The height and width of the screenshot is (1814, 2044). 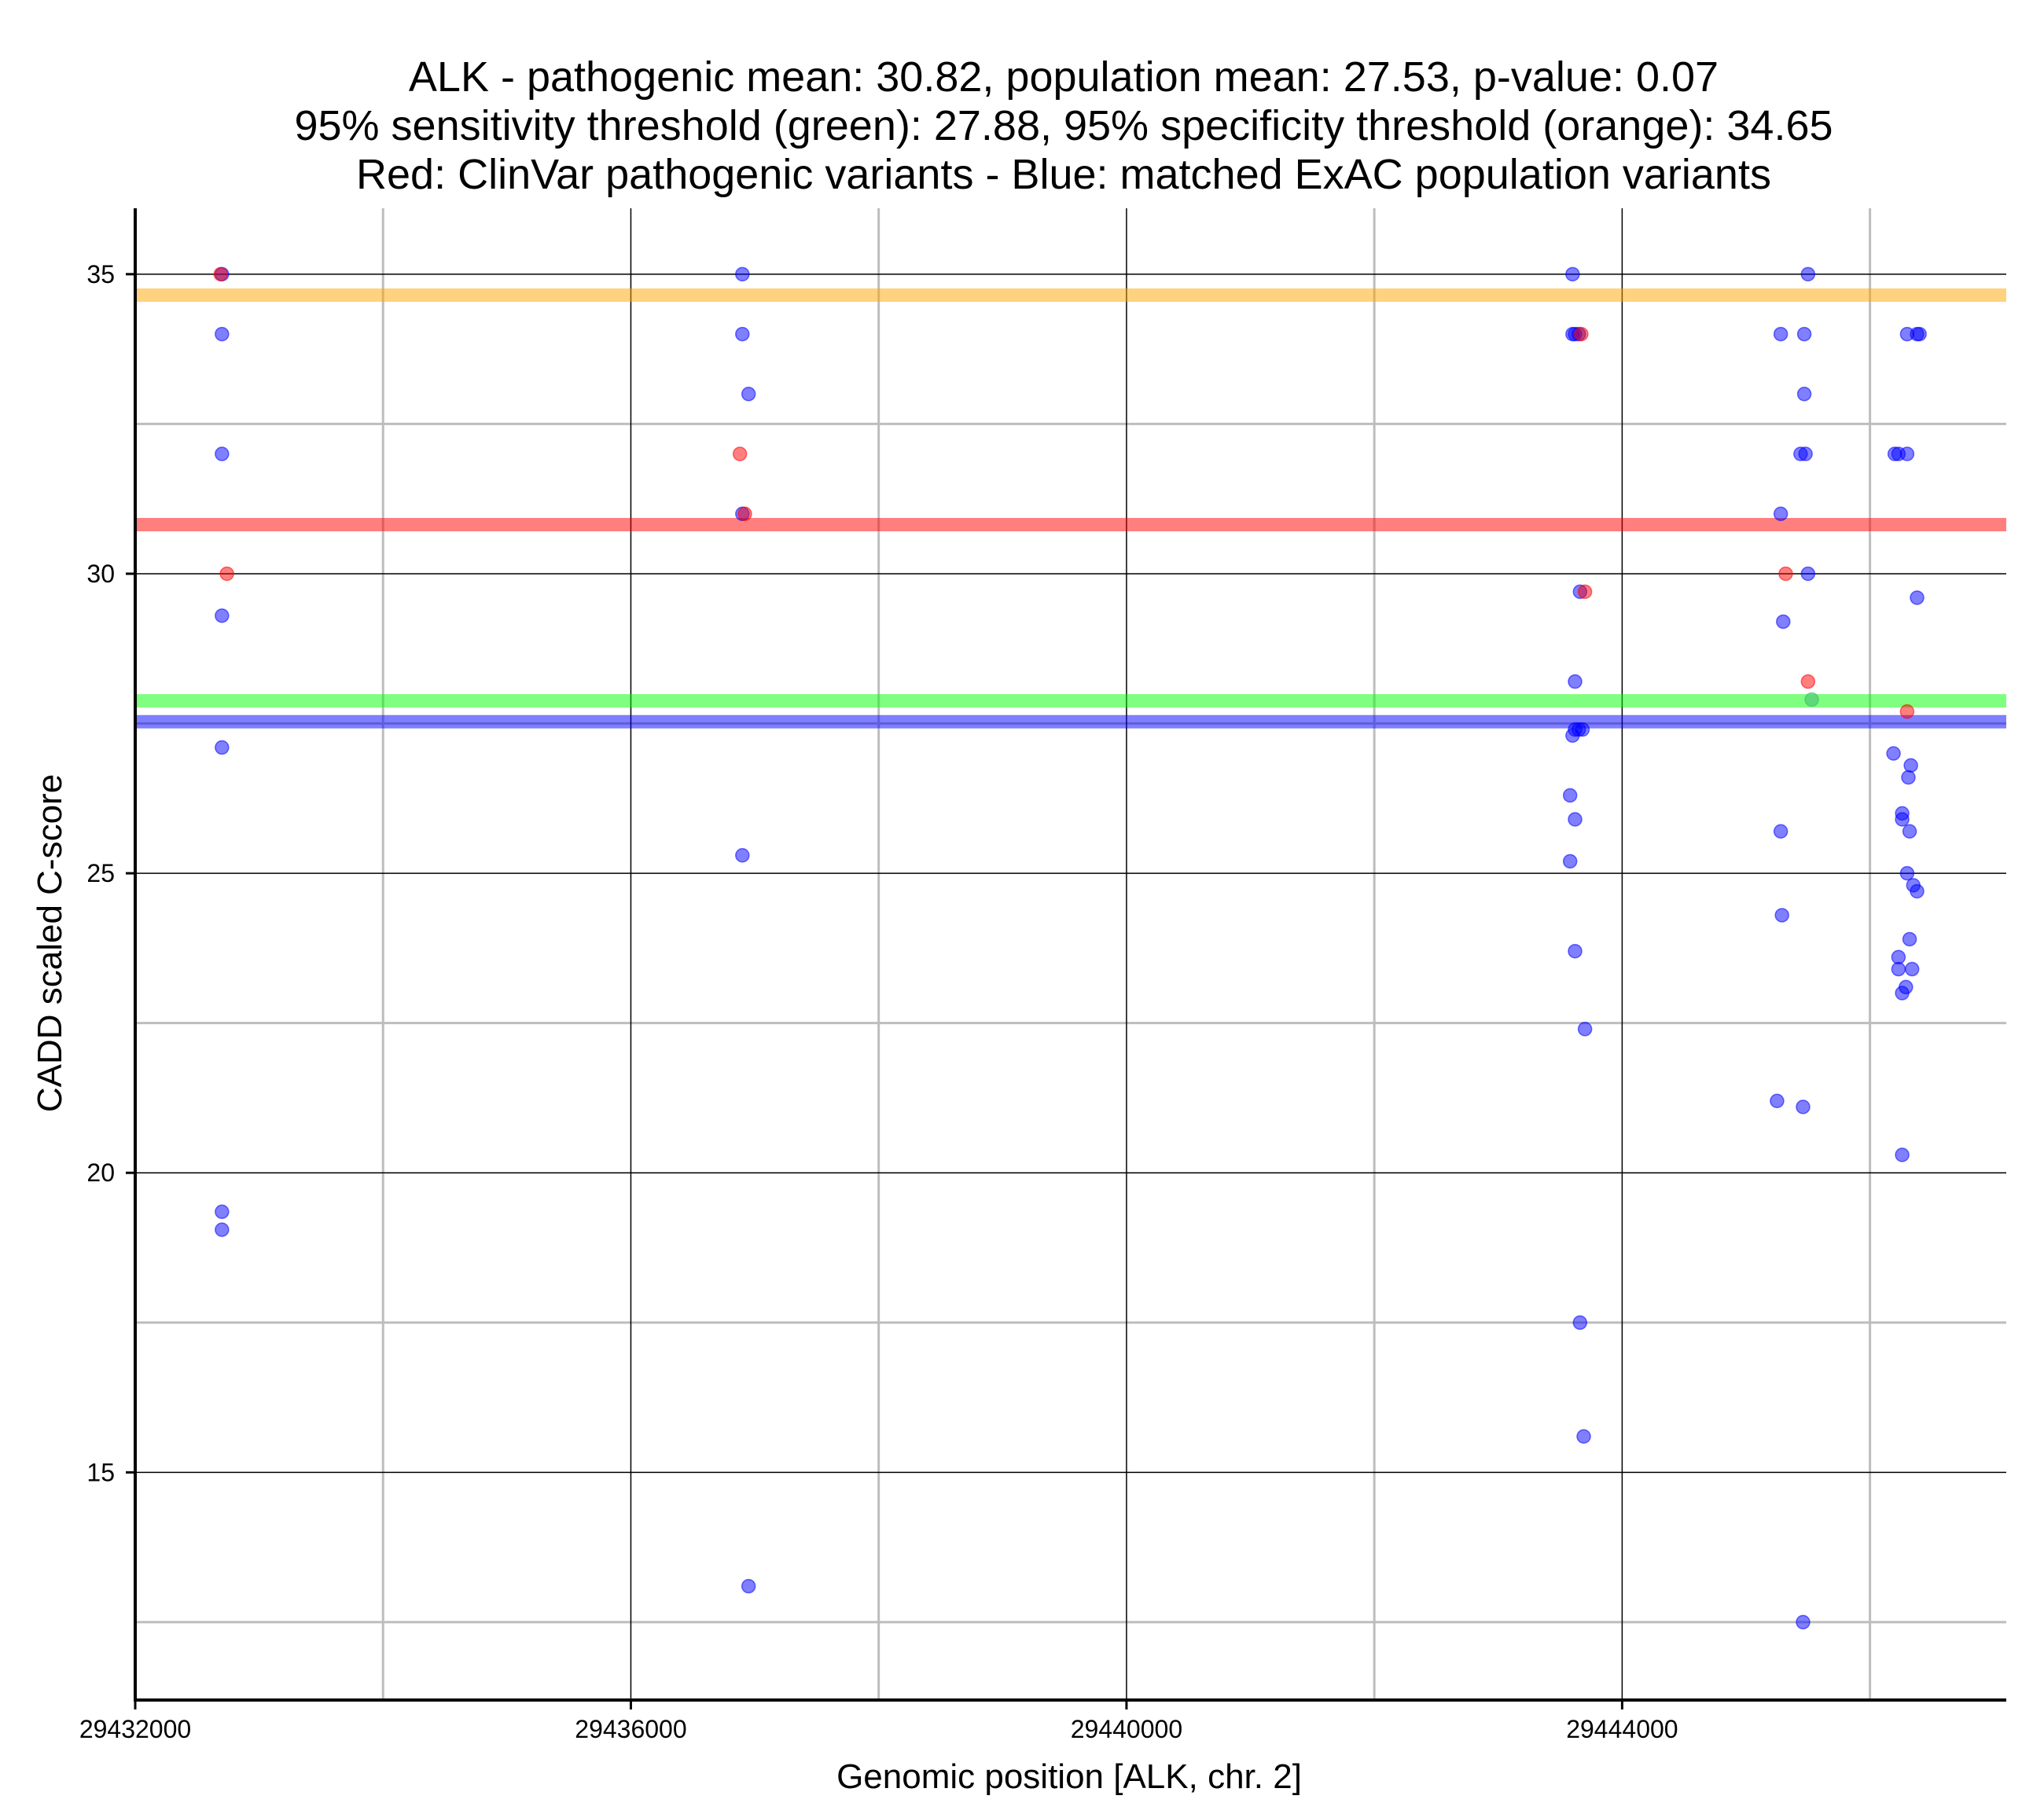 I want to click on y-tick-label: 20, so click(x=101, y=1173).